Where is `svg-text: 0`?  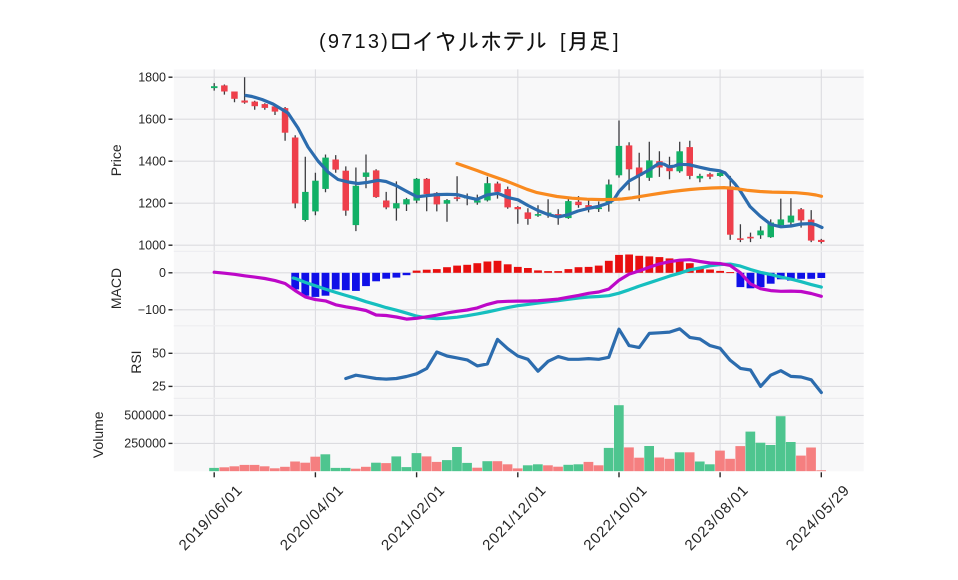
svg-text: 0 is located at coordinates (162, 273).